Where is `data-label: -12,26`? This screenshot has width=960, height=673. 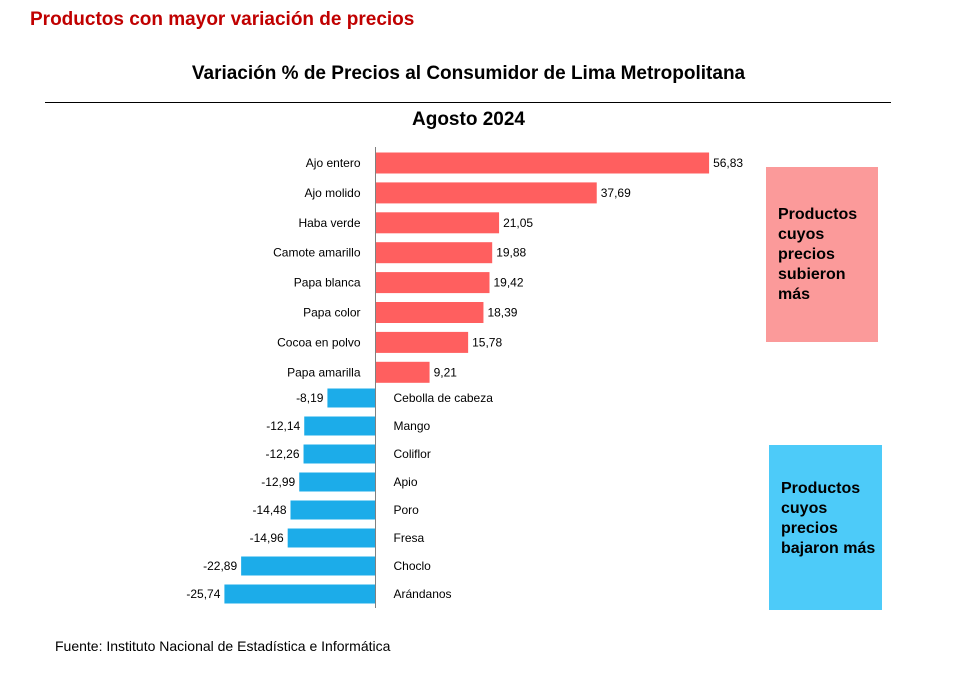
data-label: -12,26 is located at coordinates (283, 454).